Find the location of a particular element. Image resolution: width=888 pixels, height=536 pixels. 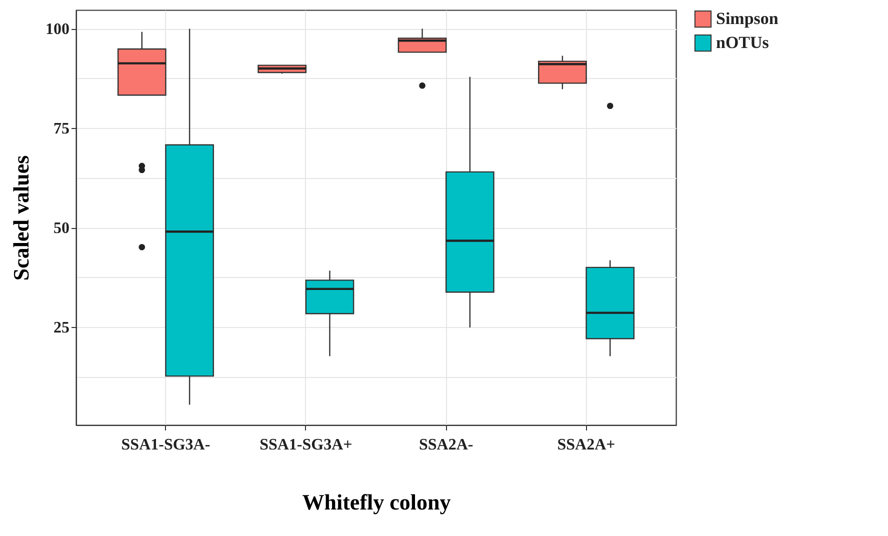

y-tick-label: 100 is located at coordinates (58, 29).